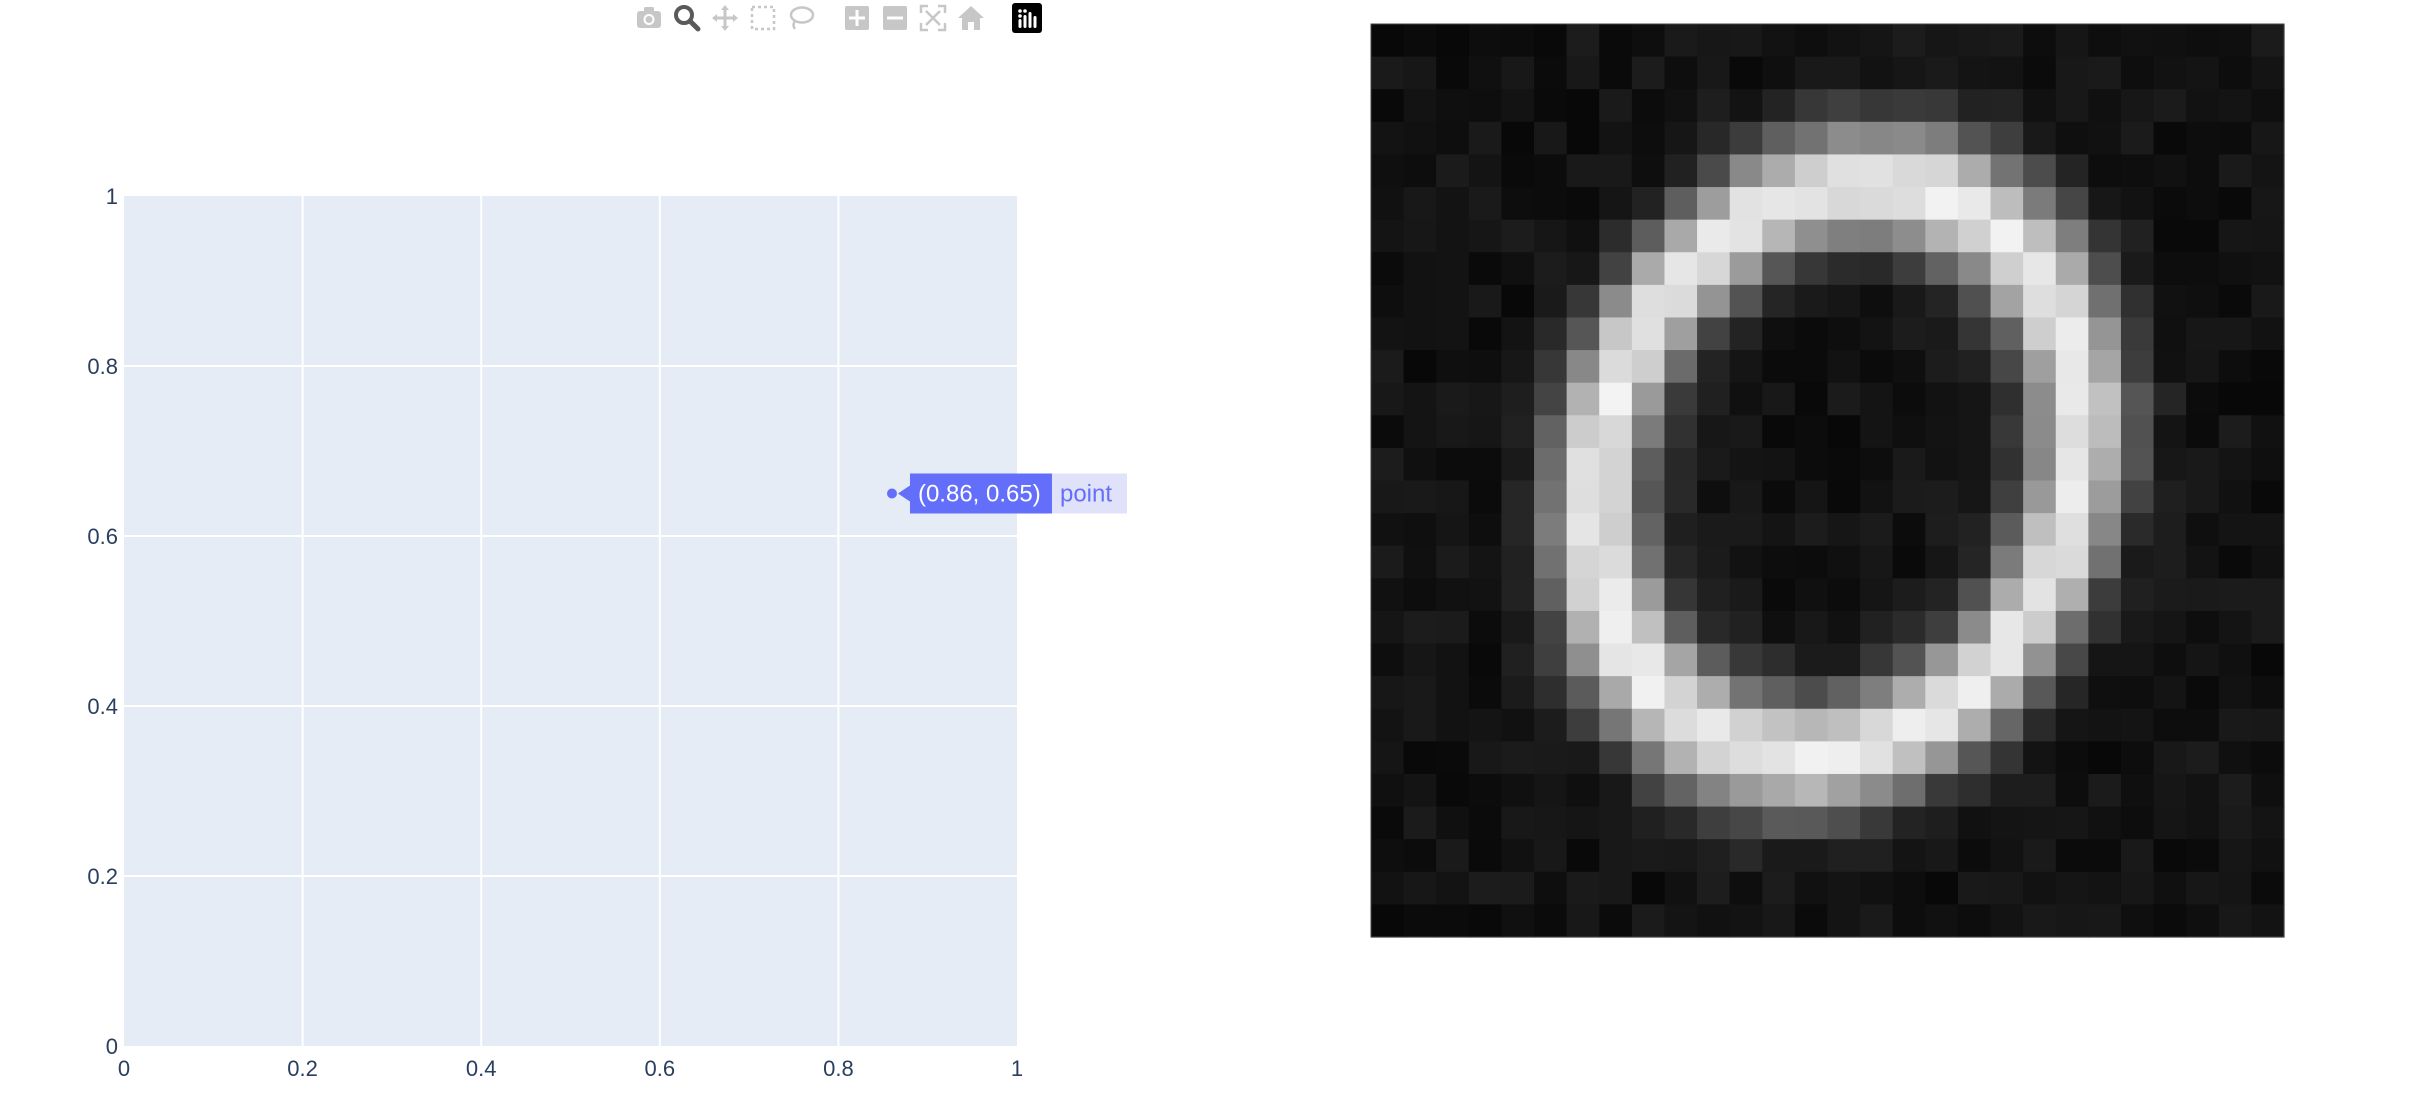 This screenshot has height=1106, width=2414. I want to click on x-tick-label: 0.4, so click(481, 1068).